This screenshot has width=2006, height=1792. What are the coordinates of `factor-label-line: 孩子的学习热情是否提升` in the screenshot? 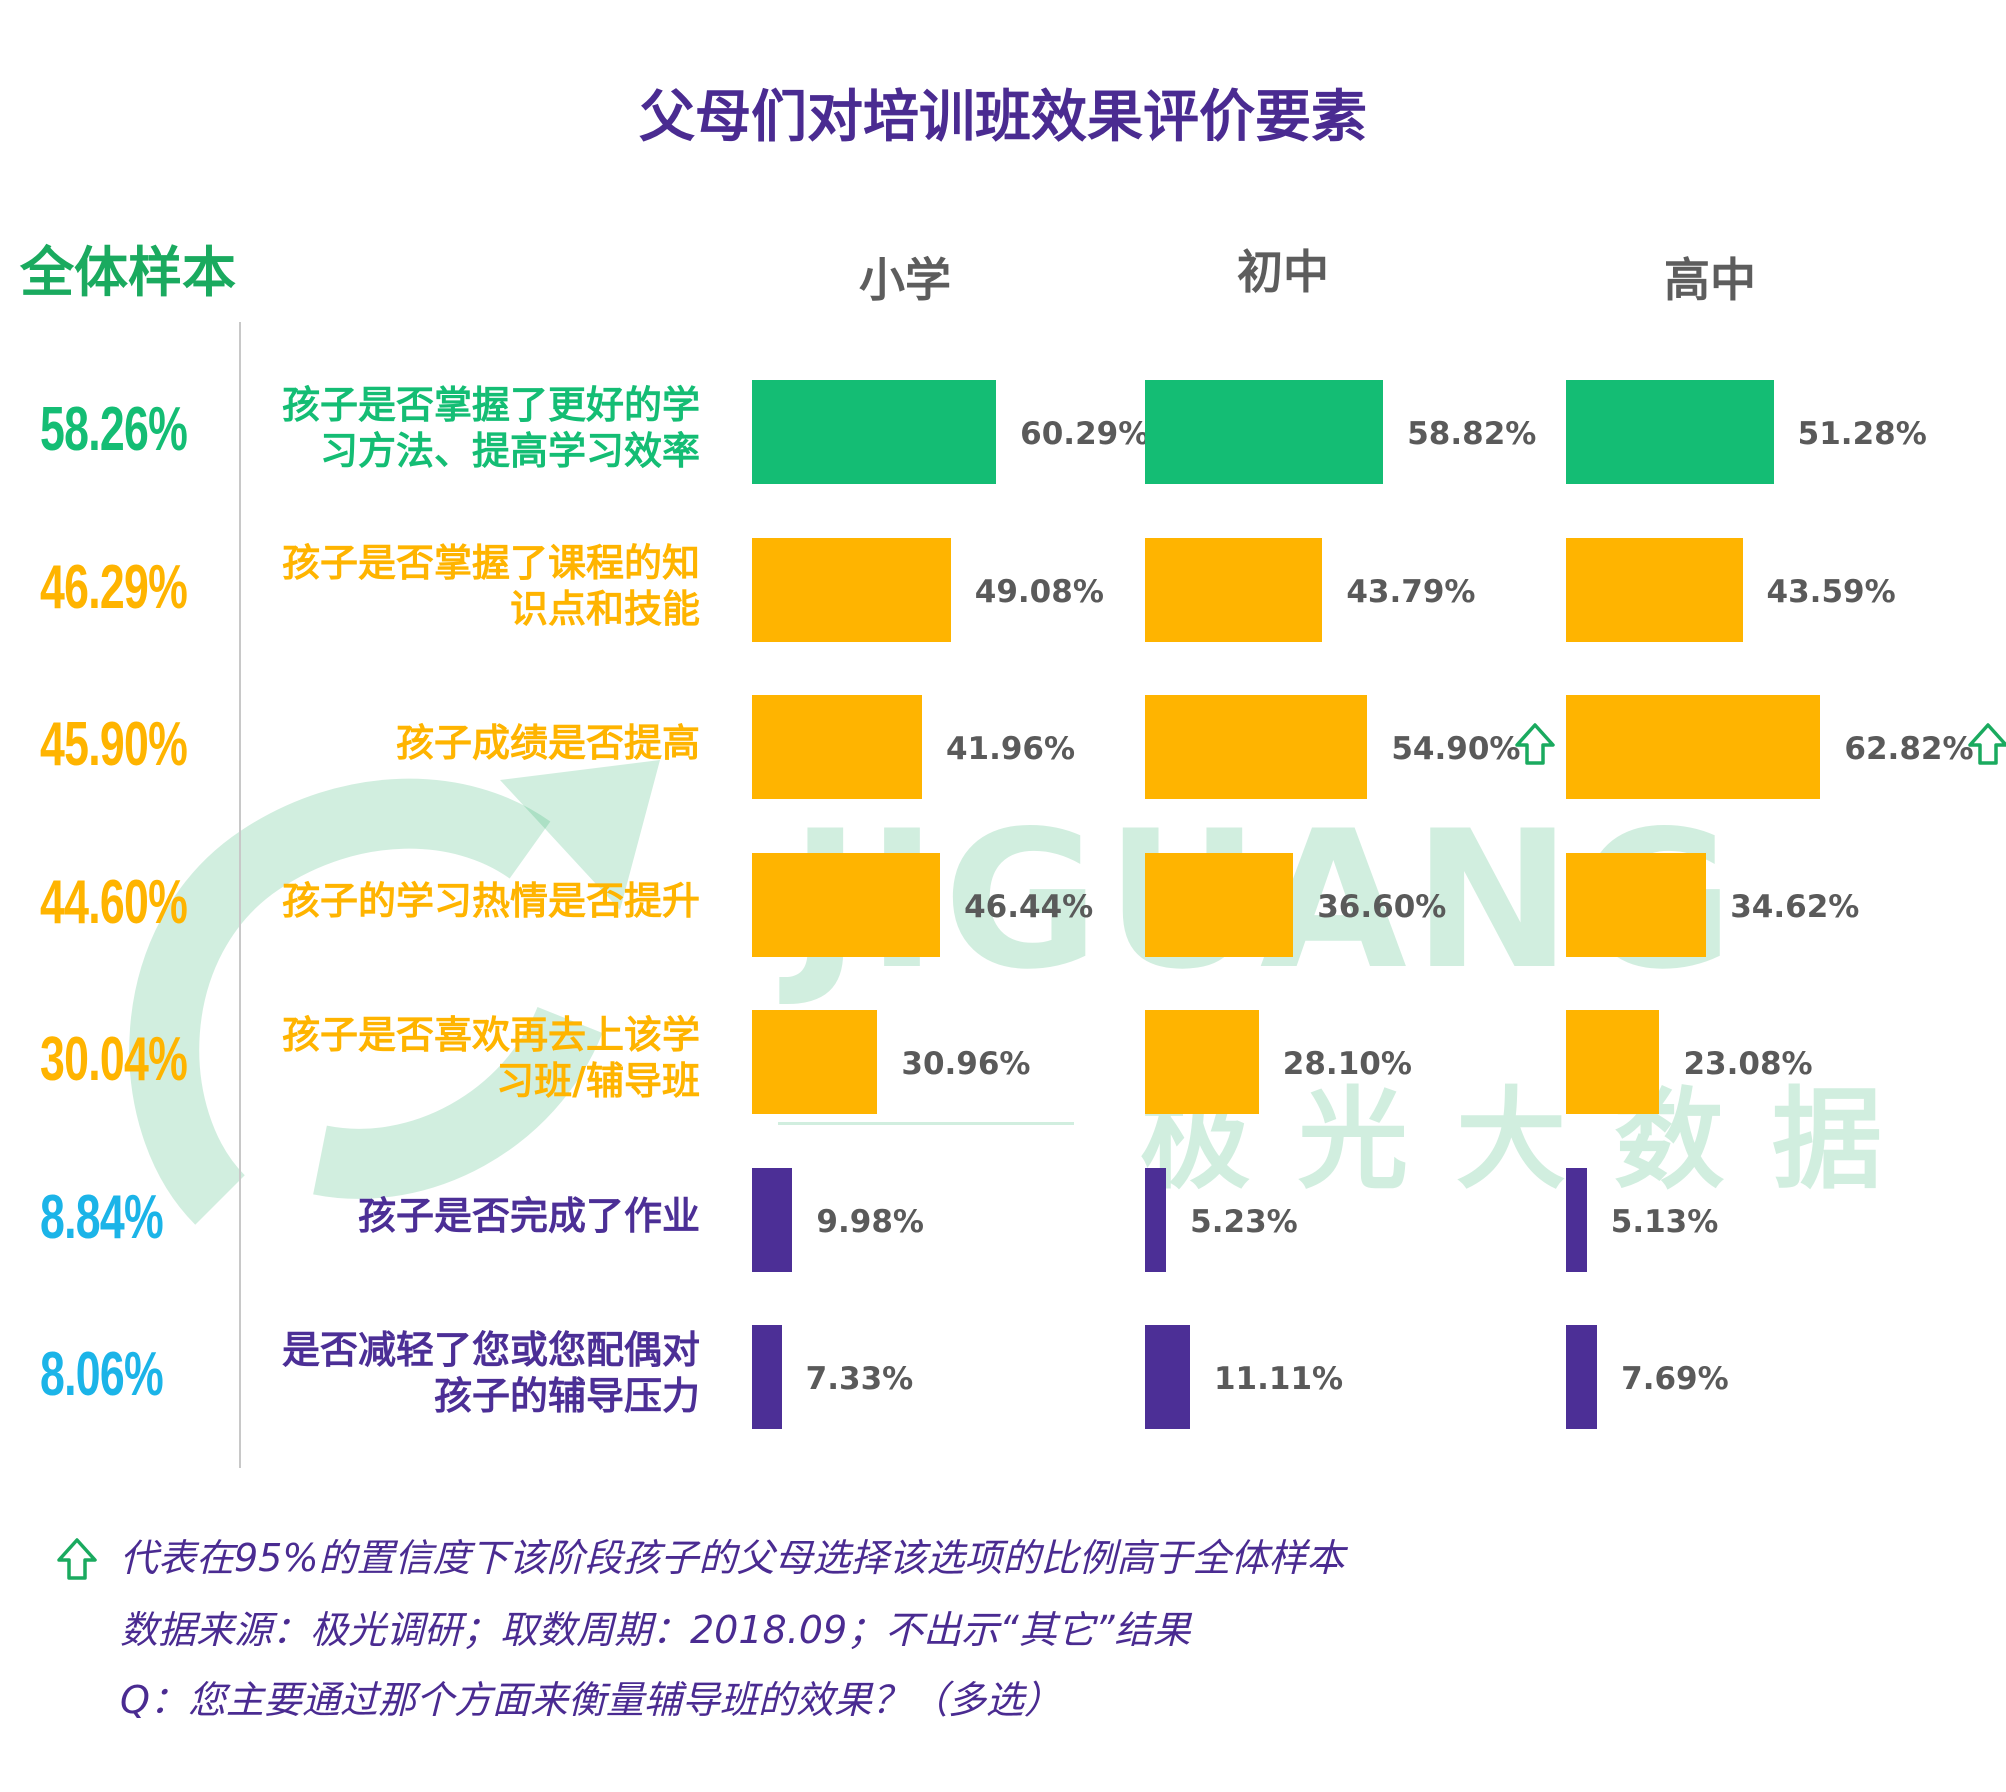 It's located at (490, 900).